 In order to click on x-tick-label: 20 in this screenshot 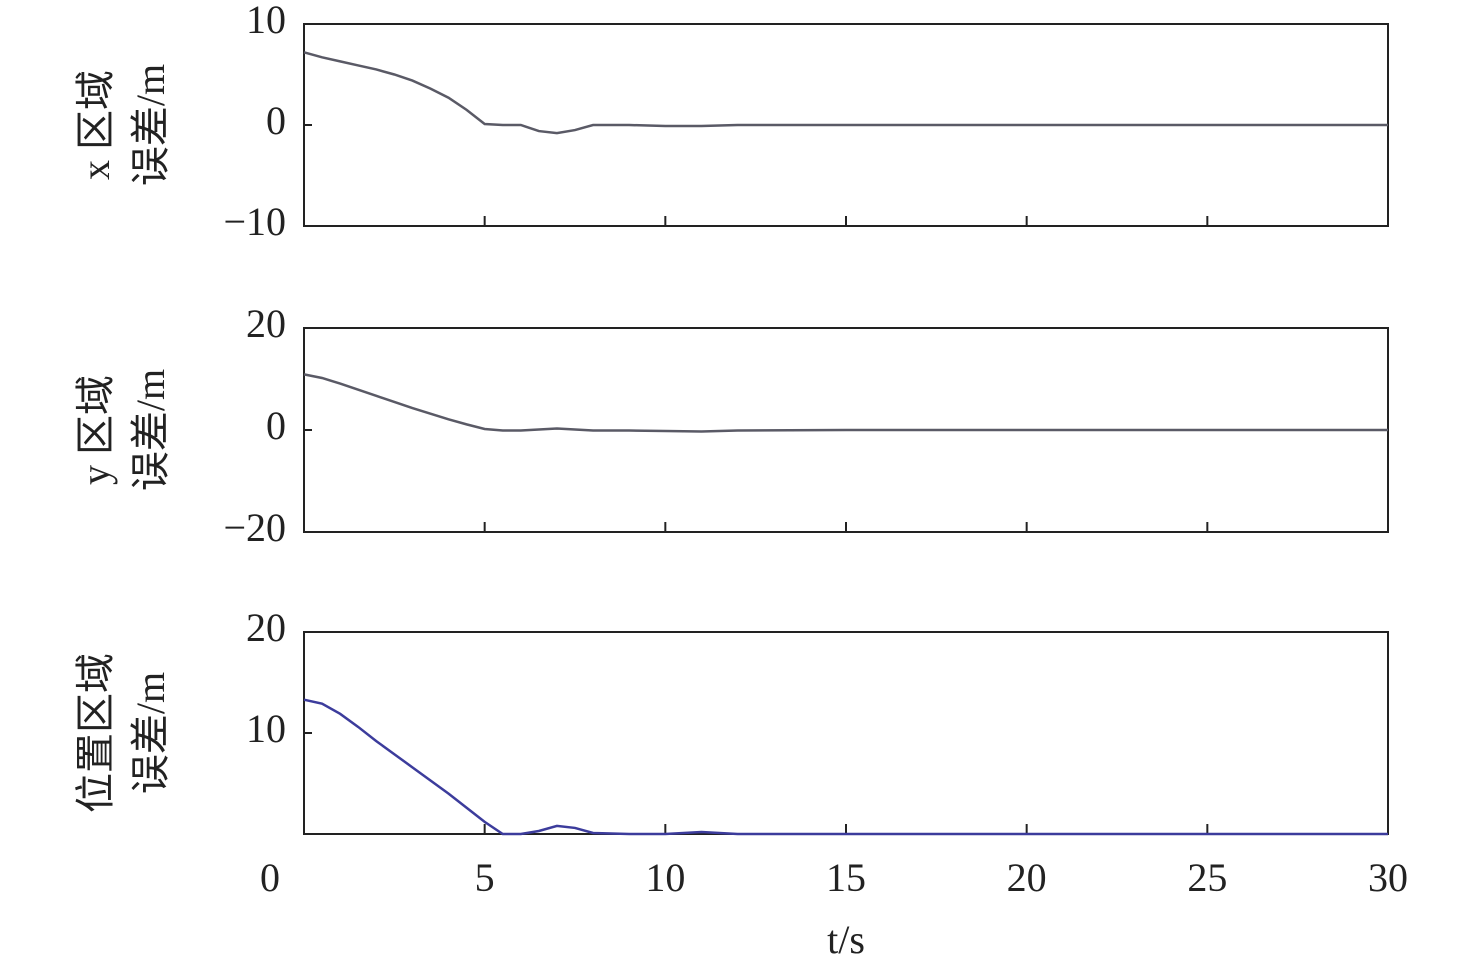, I will do `click(1027, 877)`.